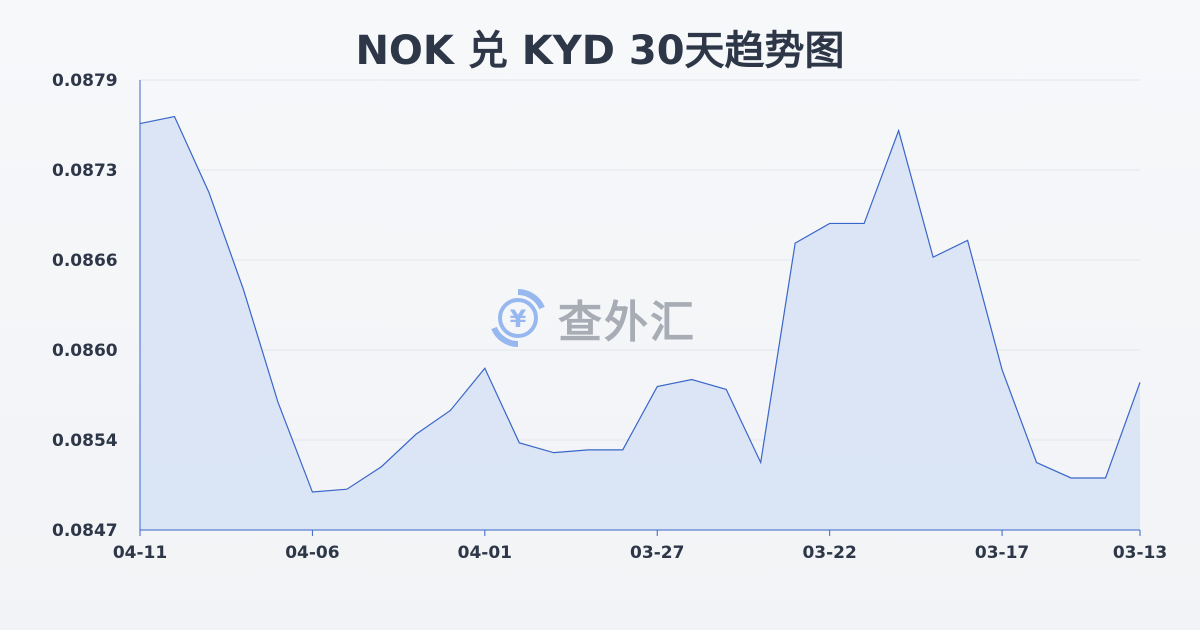  What do you see at coordinates (657, 553) in the screenshot?
I see `x-tick-label: 03-27` at bounding box center [657, 553].